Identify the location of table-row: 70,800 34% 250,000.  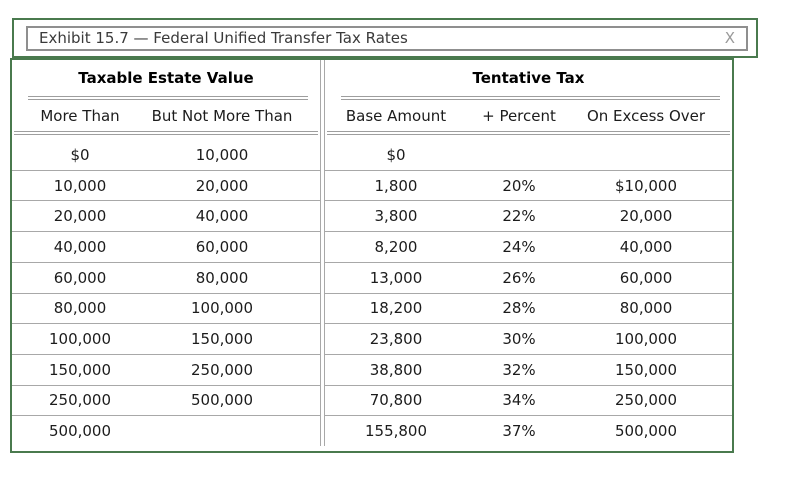
(528, 401).